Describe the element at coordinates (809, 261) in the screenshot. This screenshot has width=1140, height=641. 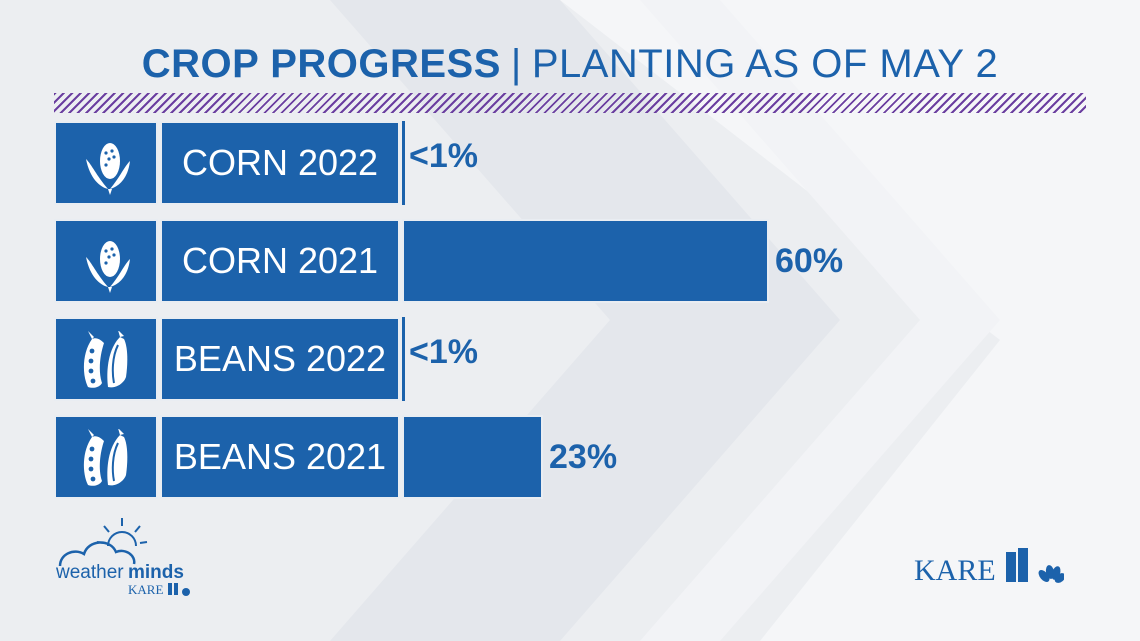
I see `data-label: 60%` at that location.